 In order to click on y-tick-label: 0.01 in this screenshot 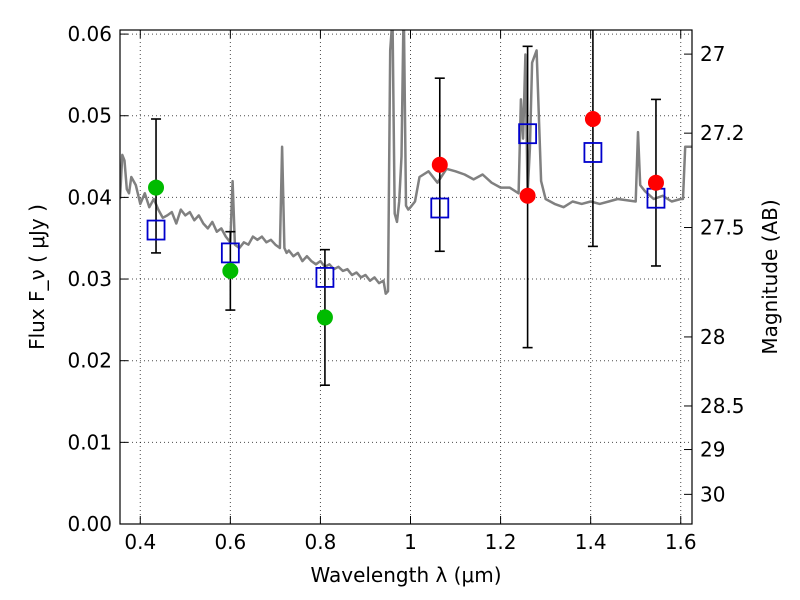, I will do `click(89, 442)`.